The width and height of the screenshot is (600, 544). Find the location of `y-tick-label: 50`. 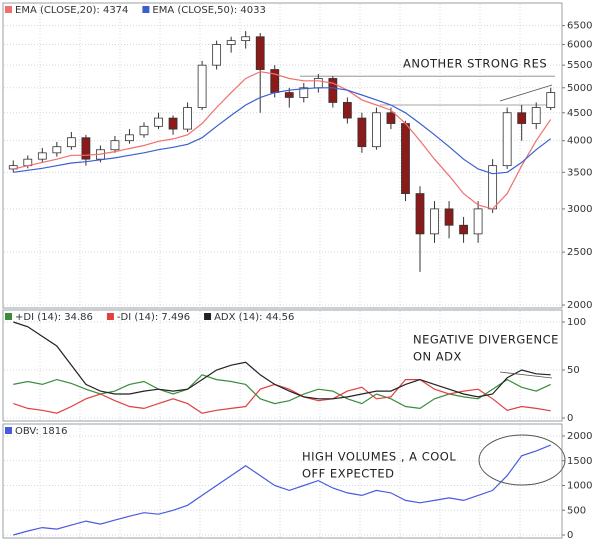

y-tick-label: 50 is located at coordinates (573, 370).